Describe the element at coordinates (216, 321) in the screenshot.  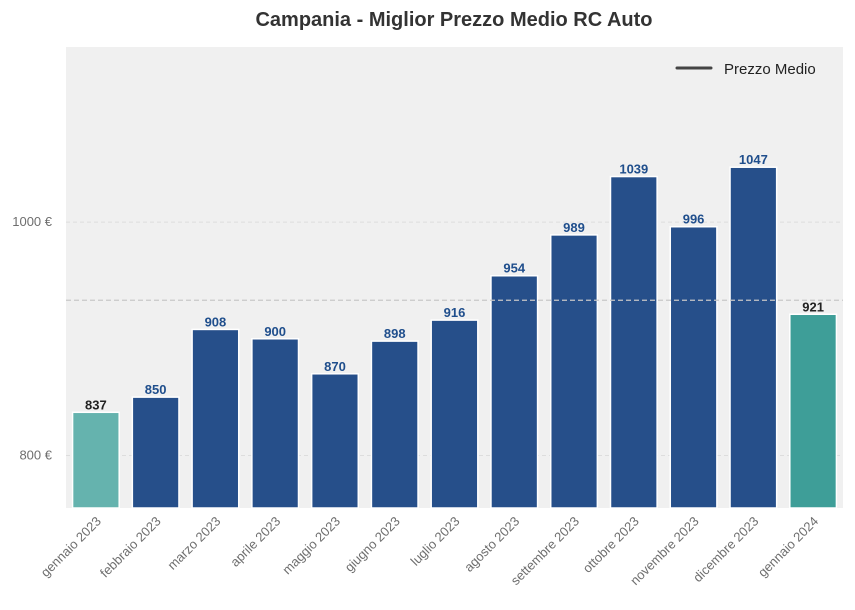
I see `data-label: 908` at that location.